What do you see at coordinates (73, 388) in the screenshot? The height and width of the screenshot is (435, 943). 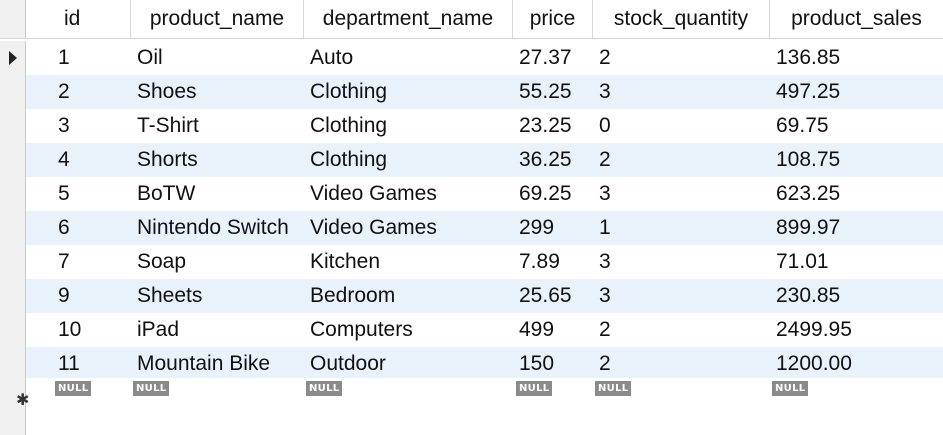 I see `null-badge-id: NULL` at bounding box center [73, 388].